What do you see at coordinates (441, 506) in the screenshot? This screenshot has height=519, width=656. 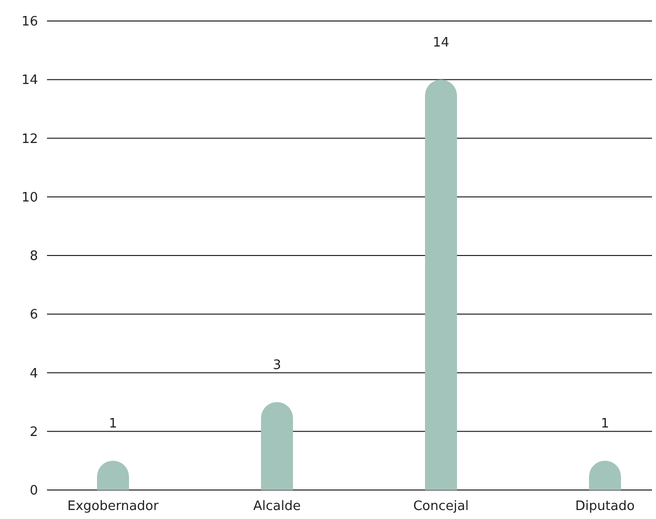 I see `x-tick-label: Concejal` at bounding box center [441, 506].